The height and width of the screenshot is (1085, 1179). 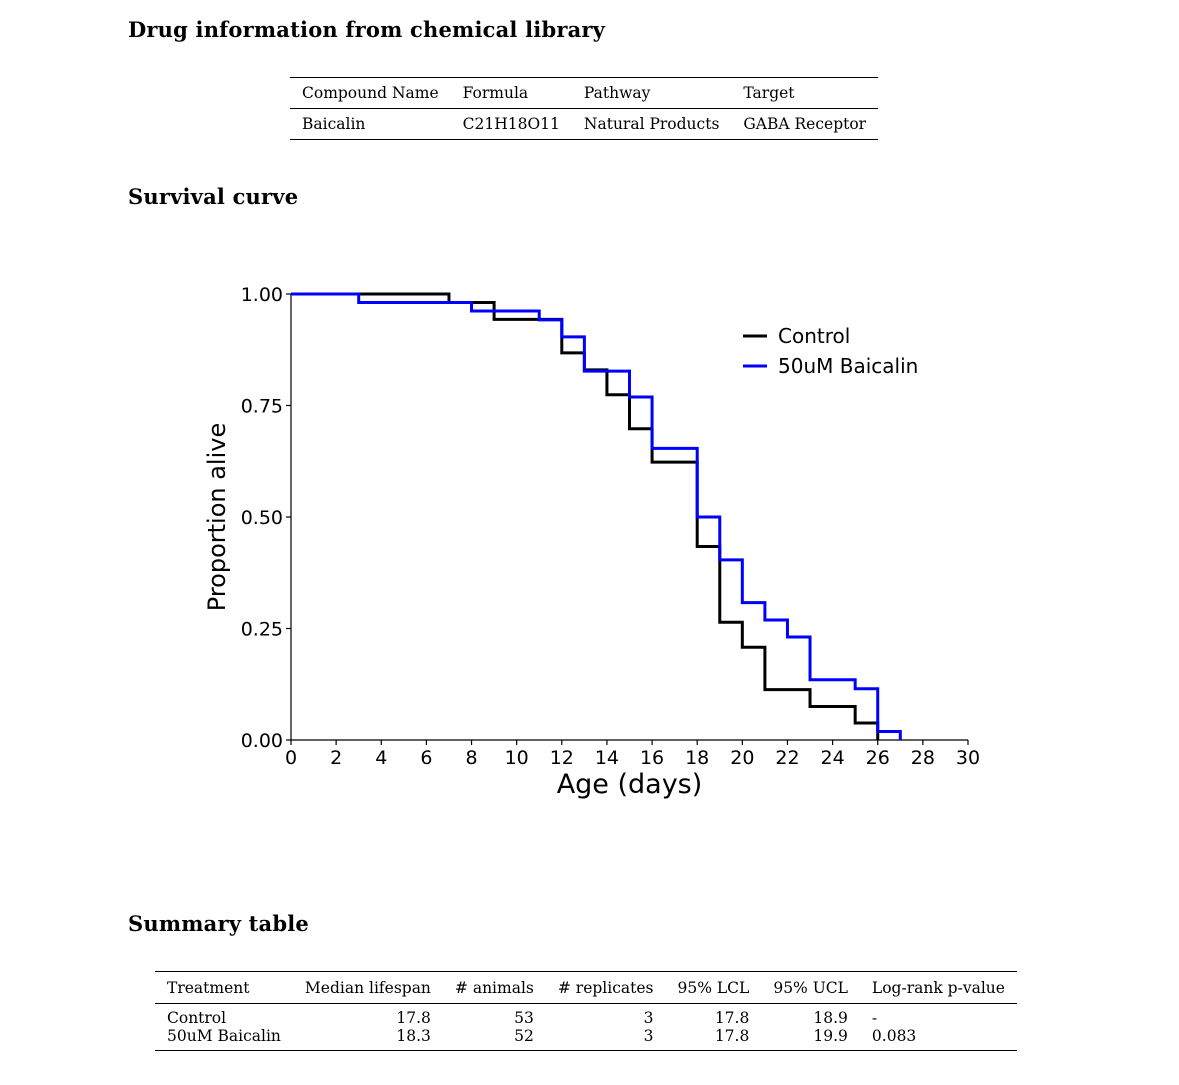 I want to click on legend-label: 50uM Baicalin, so click(x=848, y=366).